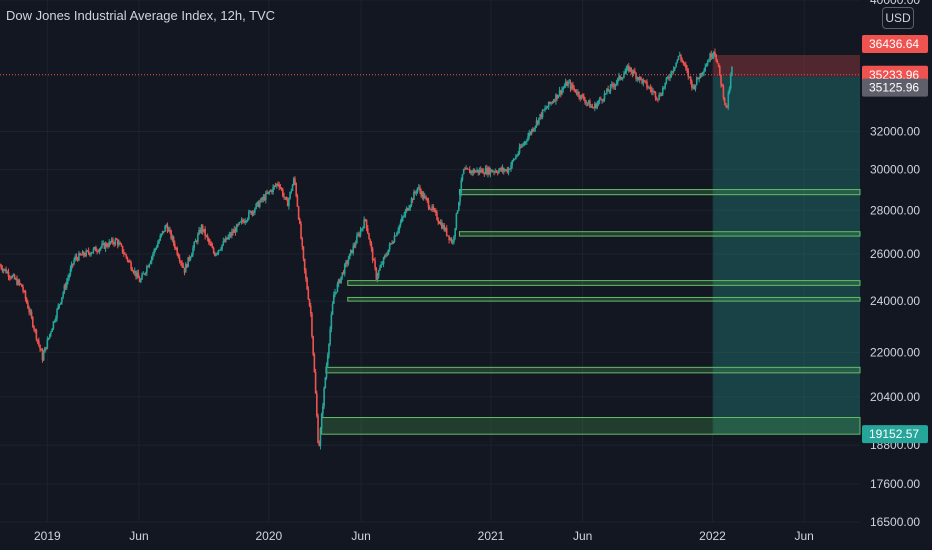  I want to click on y-tick-label: 28000.00, so click(895, 210).